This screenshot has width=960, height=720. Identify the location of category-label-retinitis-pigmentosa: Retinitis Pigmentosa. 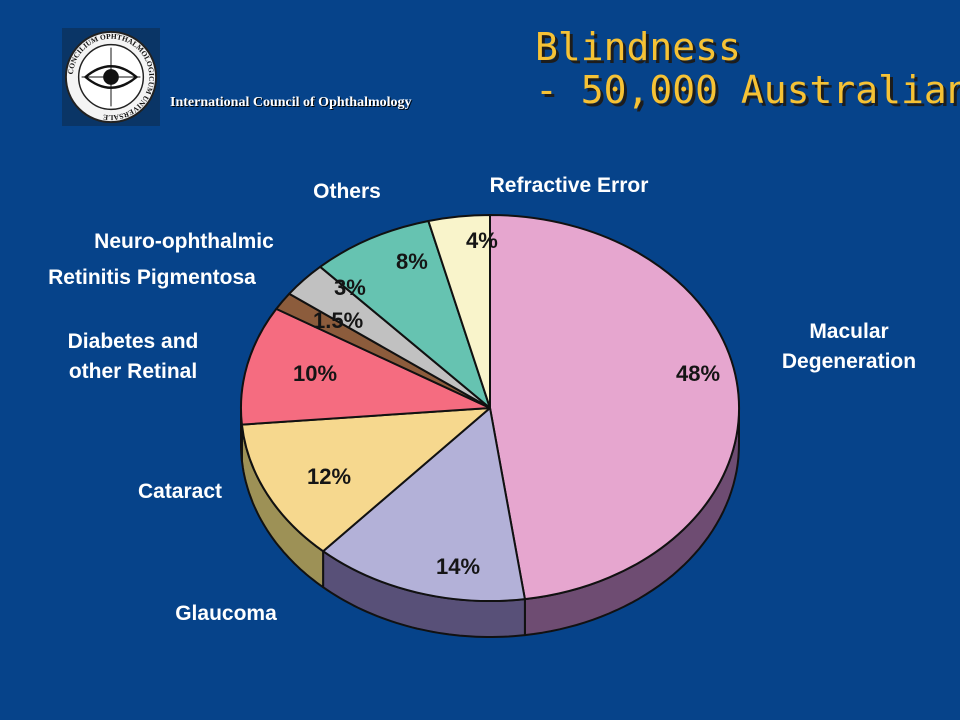
(152, 277).